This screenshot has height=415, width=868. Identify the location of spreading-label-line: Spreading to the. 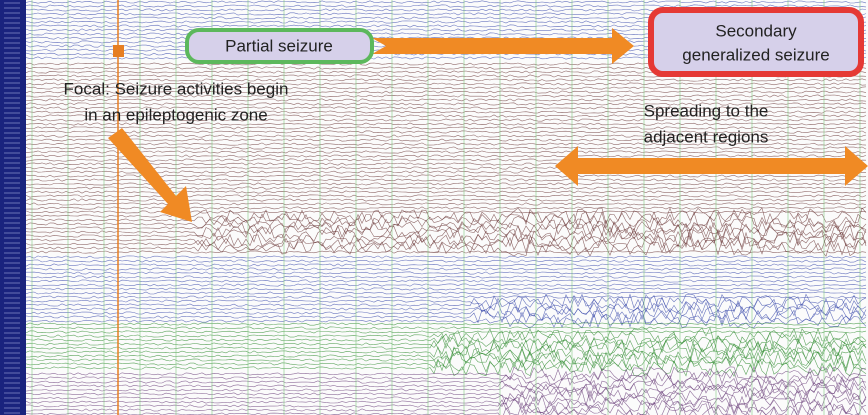
(706, 110).